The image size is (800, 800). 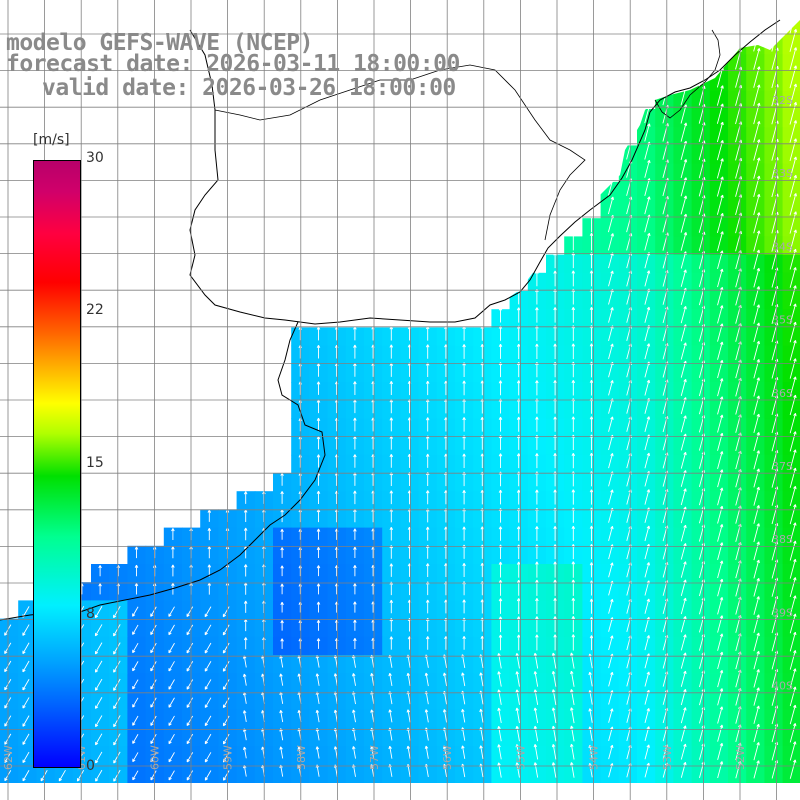 I want to click on latitude-label: 37S, so click(x=782, y=466).